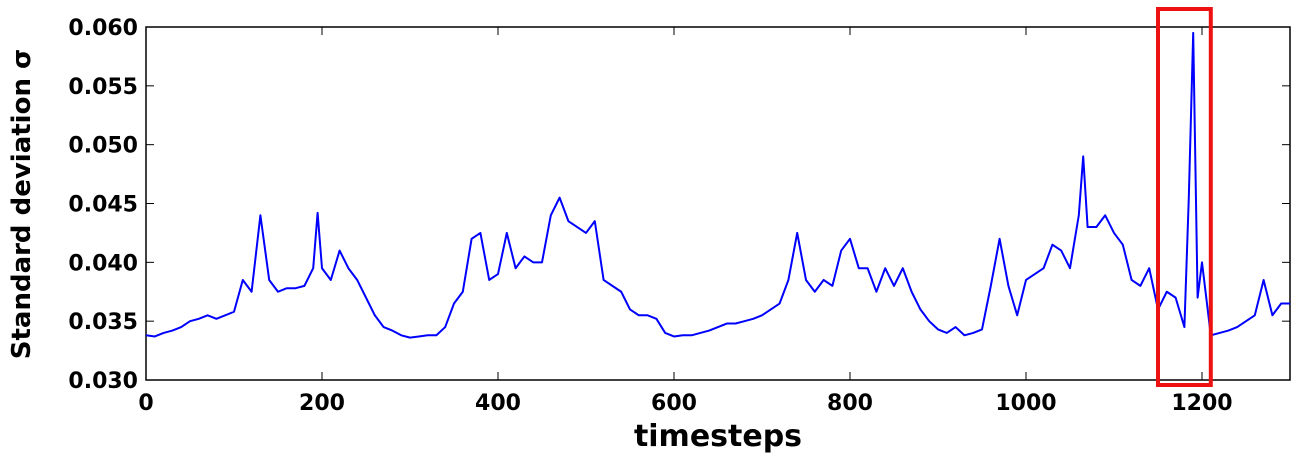  What do you see at coordinates (145, 403) in the screenshot?
I see `x-tick-label: 0` at bounding box center [145, 403].